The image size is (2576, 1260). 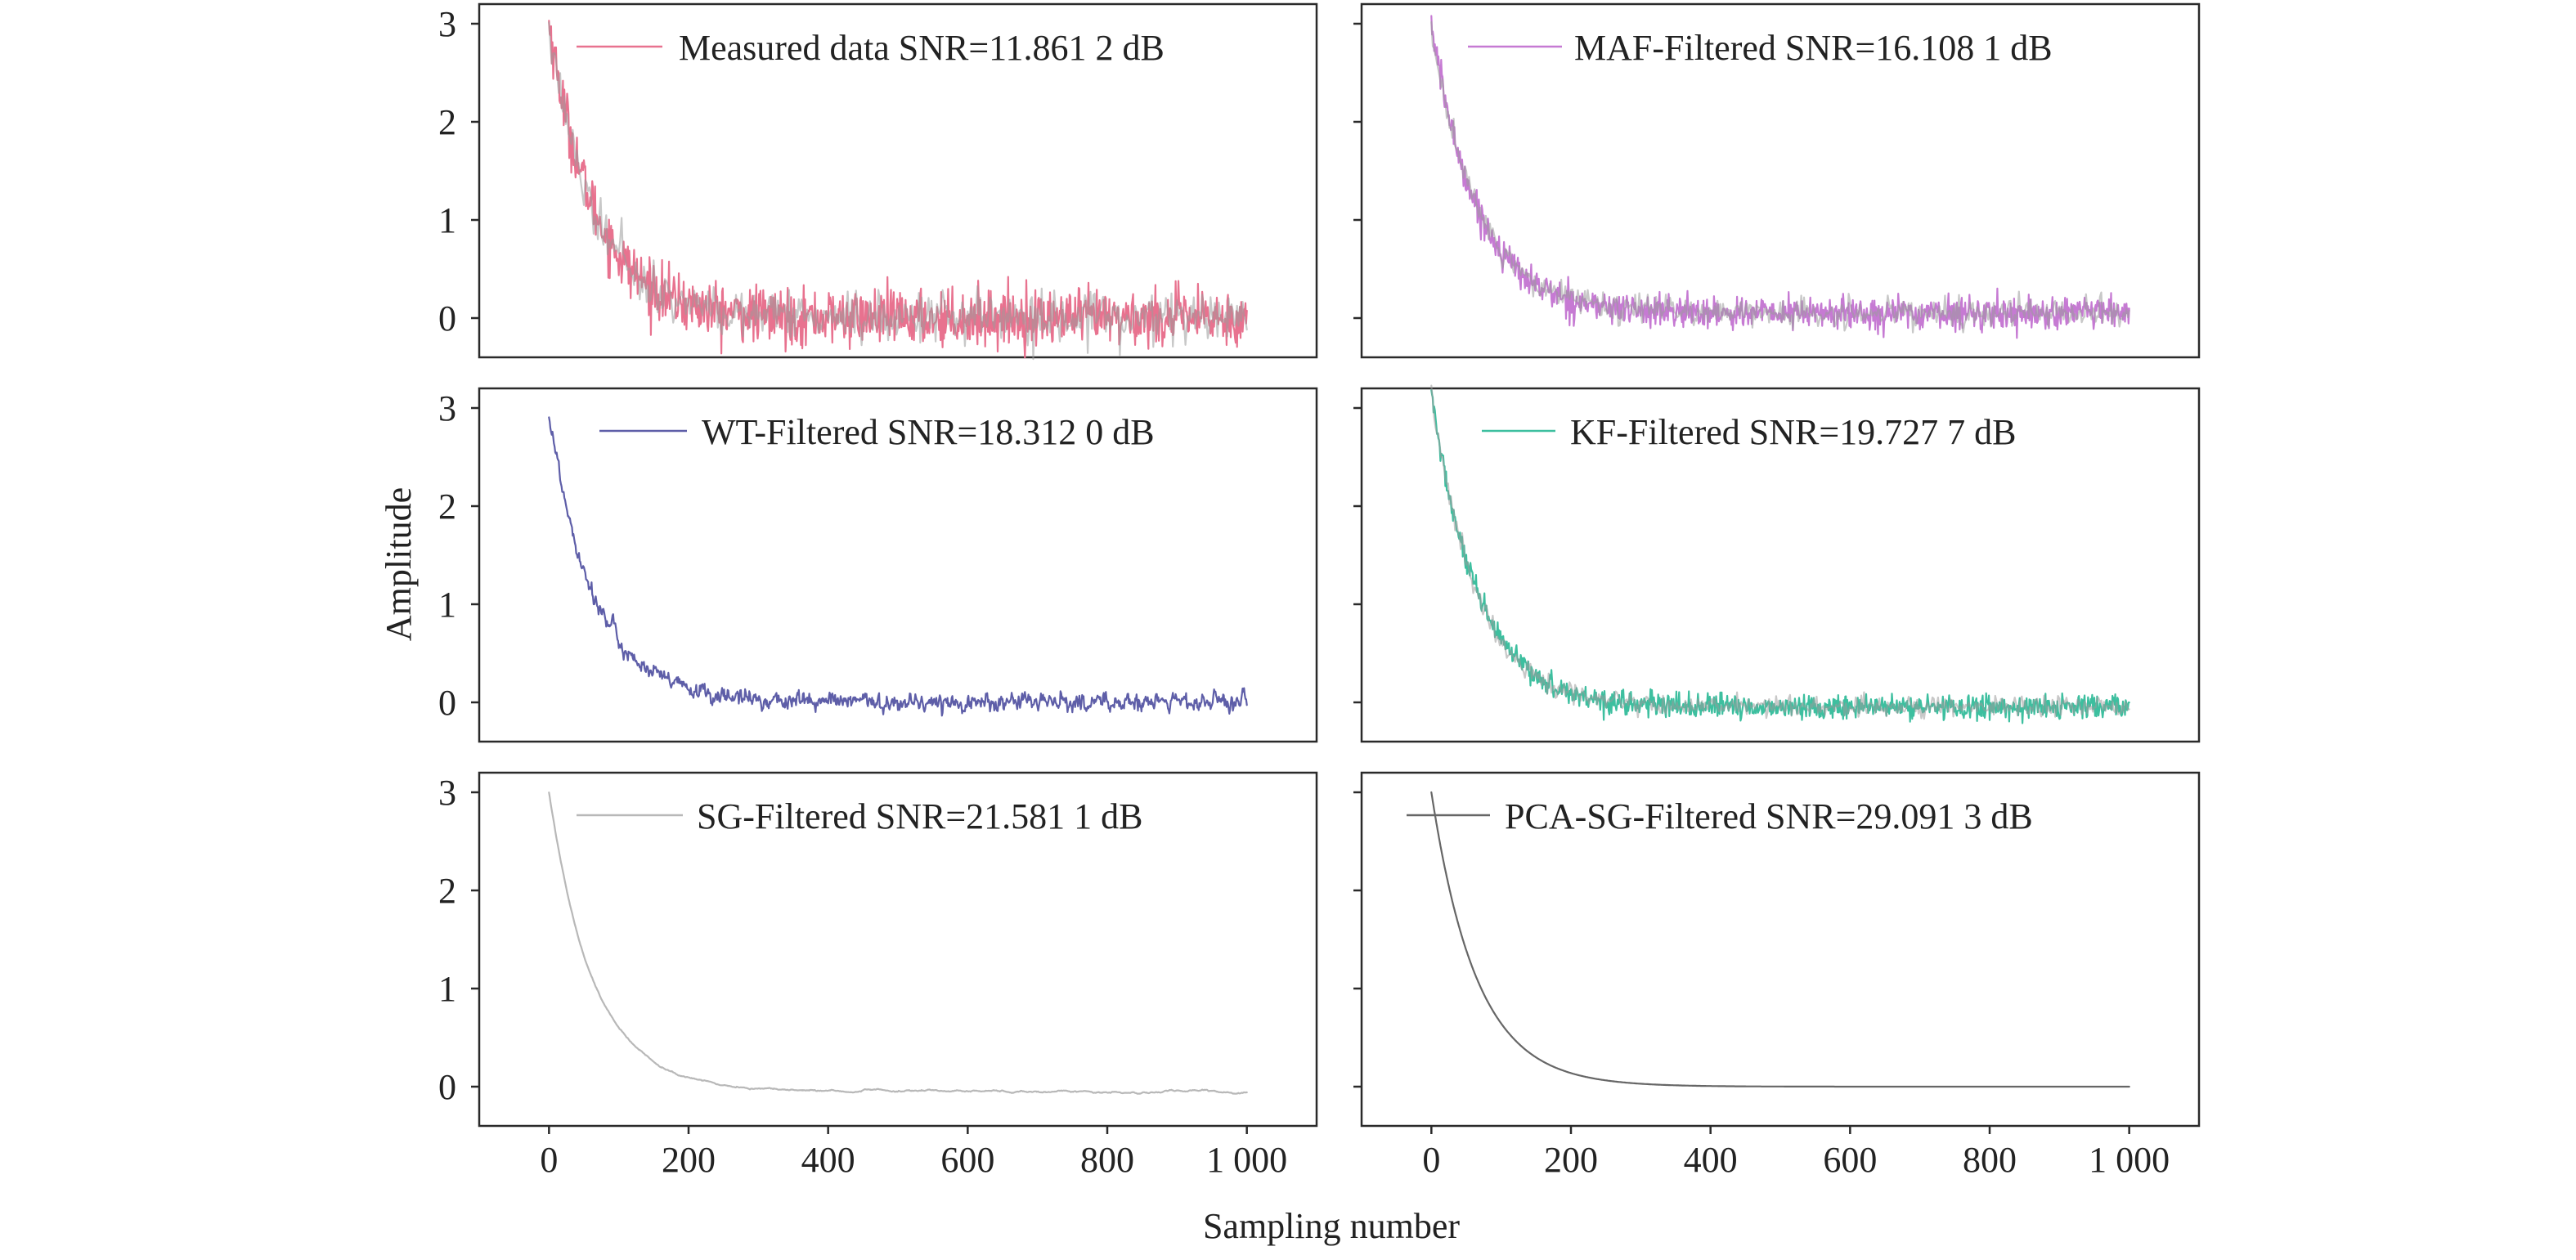 I want to click on series-line-measured, so click(x=898, y=190).